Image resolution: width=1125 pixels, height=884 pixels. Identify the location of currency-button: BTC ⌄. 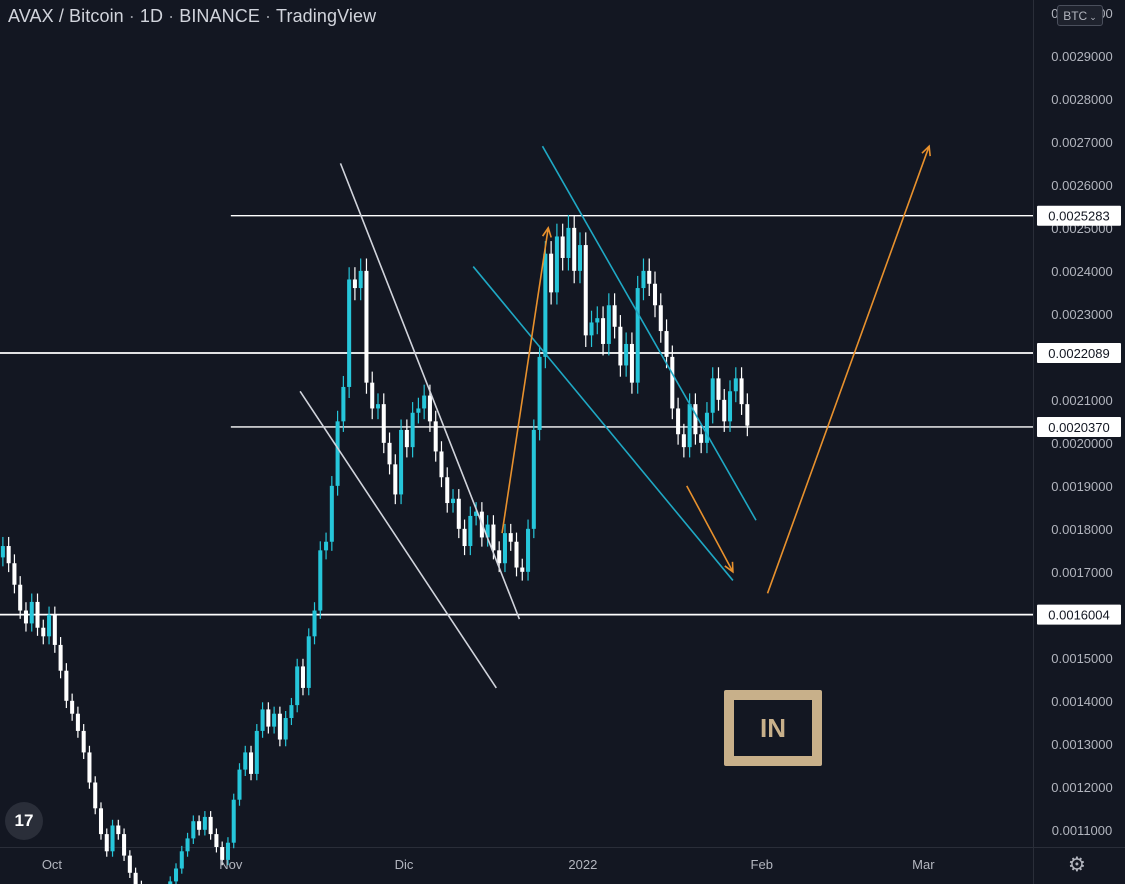
(1080, 15).